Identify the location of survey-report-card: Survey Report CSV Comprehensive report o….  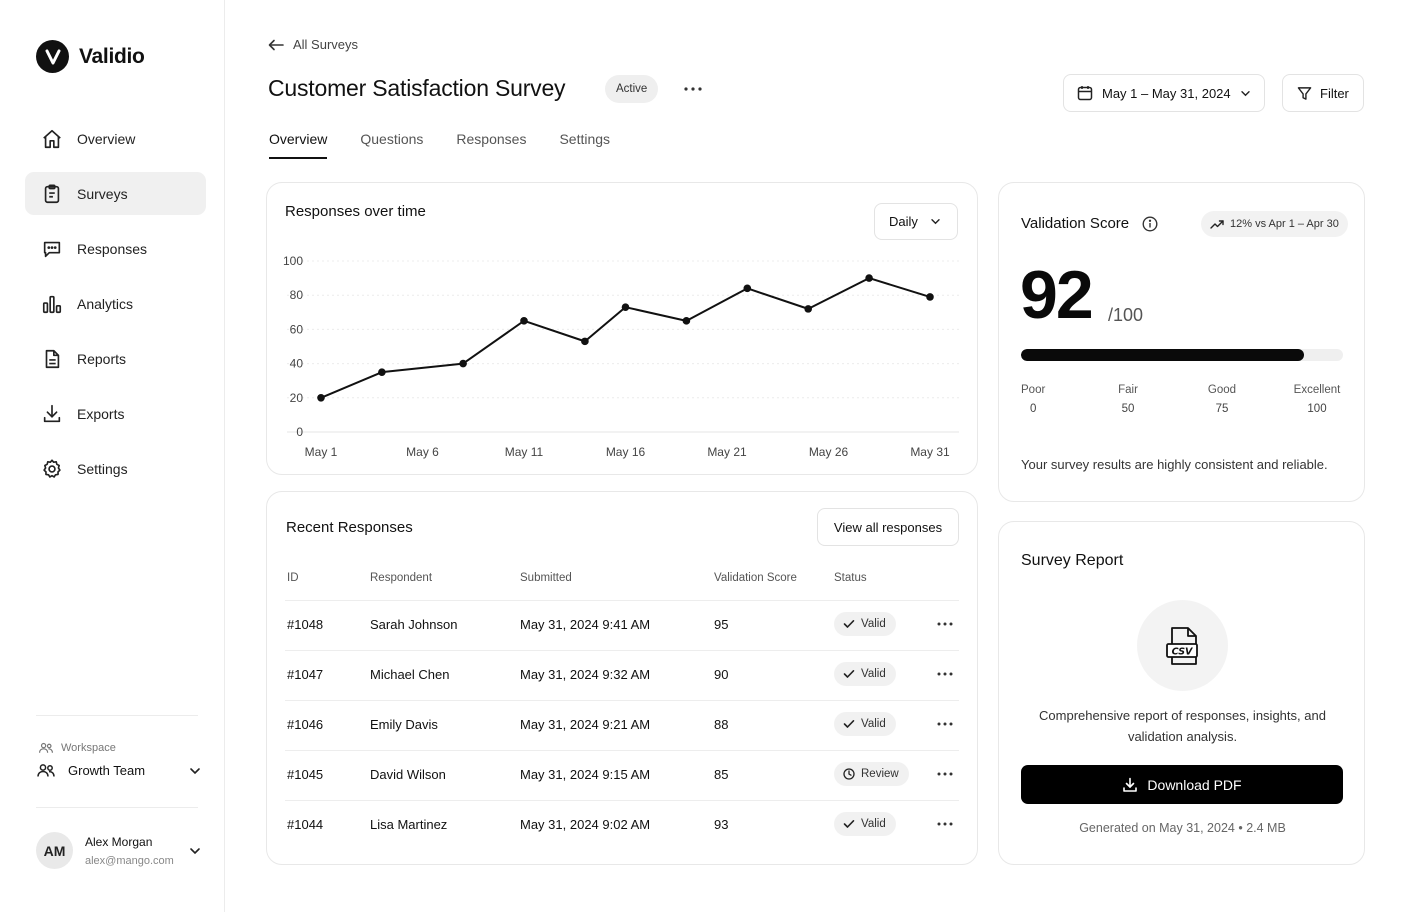
(1181, 693).